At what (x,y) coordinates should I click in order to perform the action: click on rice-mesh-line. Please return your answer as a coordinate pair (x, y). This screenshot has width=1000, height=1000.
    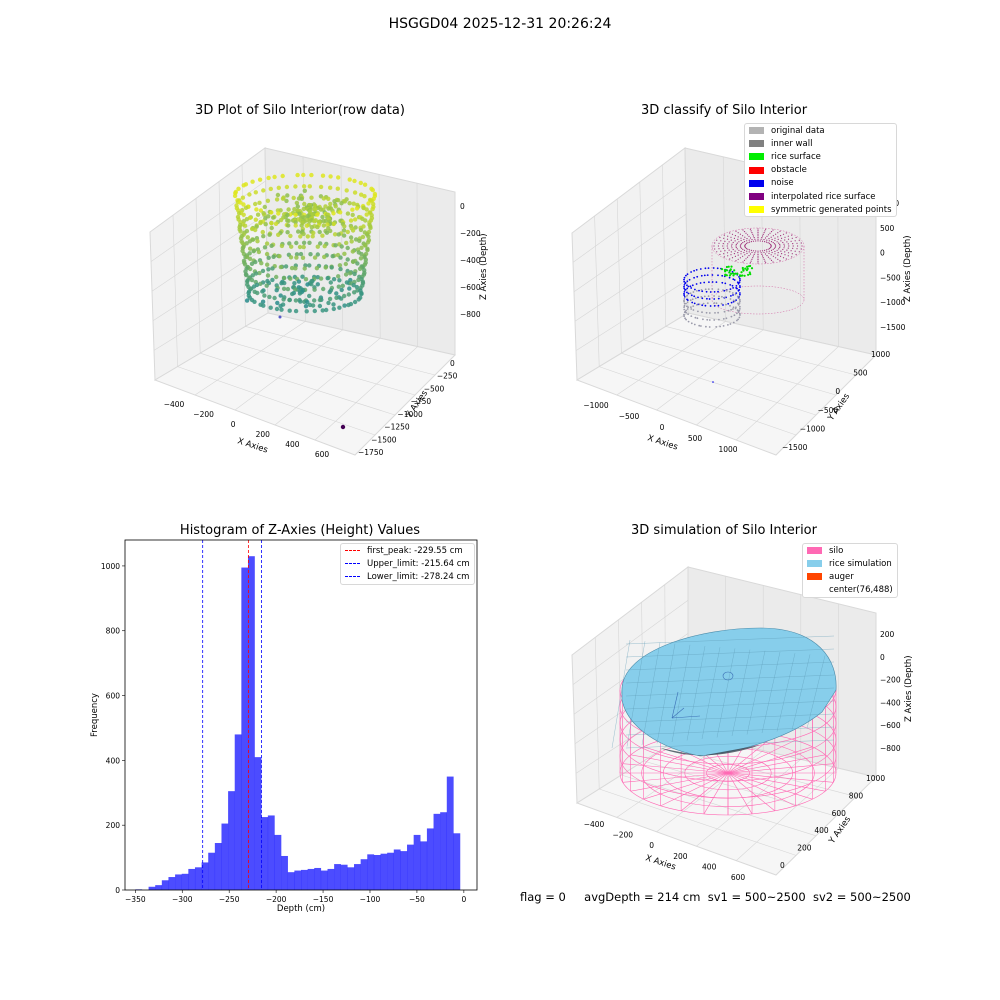
    Looking at the image, I should click on (730, 679).